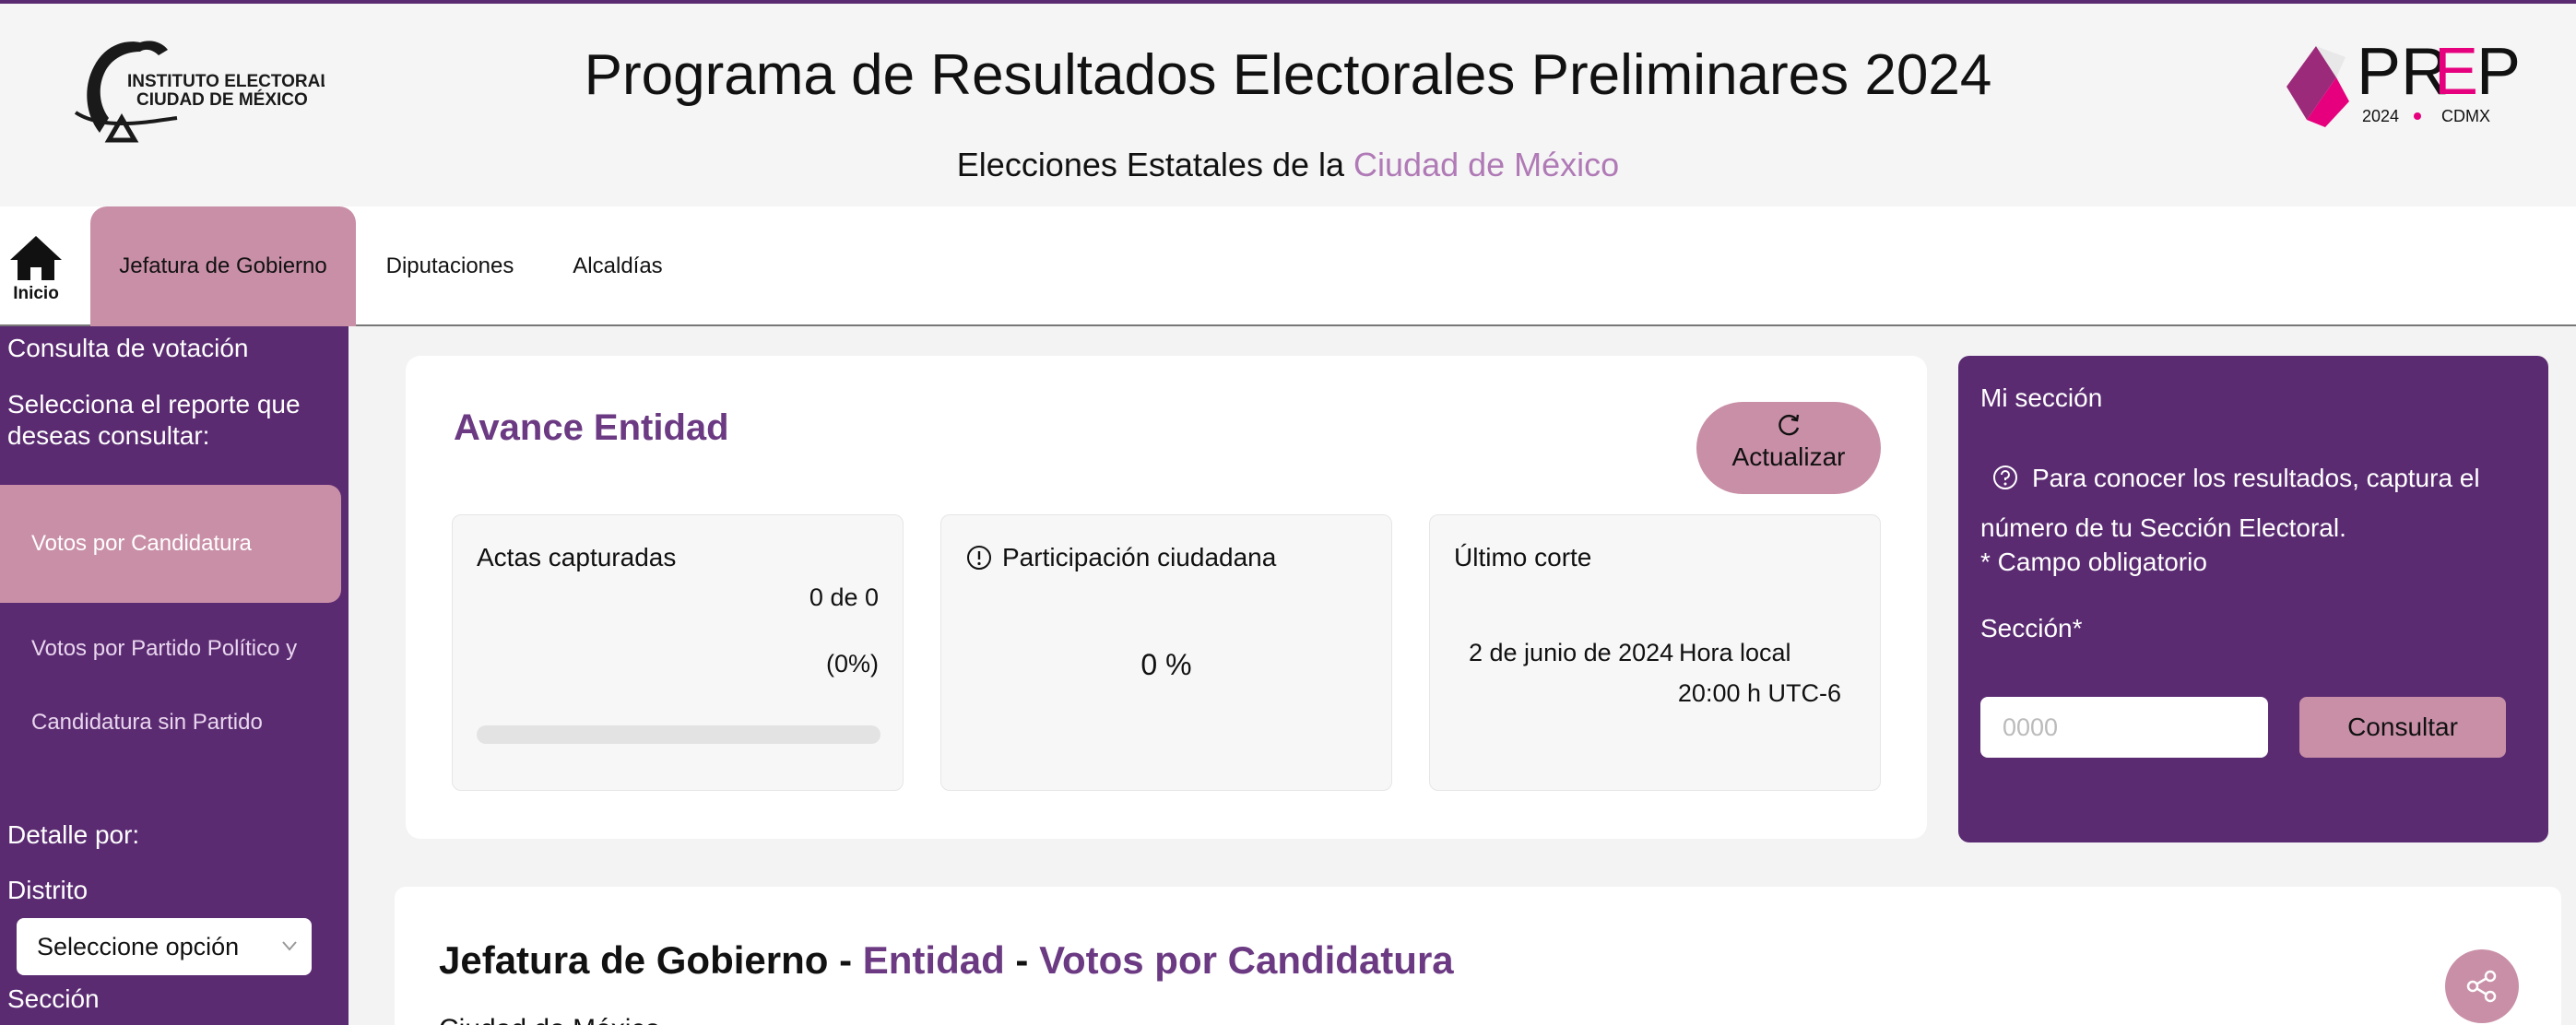  Describe the element at coordinates (2005, 477) in the screenshot. I see `help-icon` at that location.